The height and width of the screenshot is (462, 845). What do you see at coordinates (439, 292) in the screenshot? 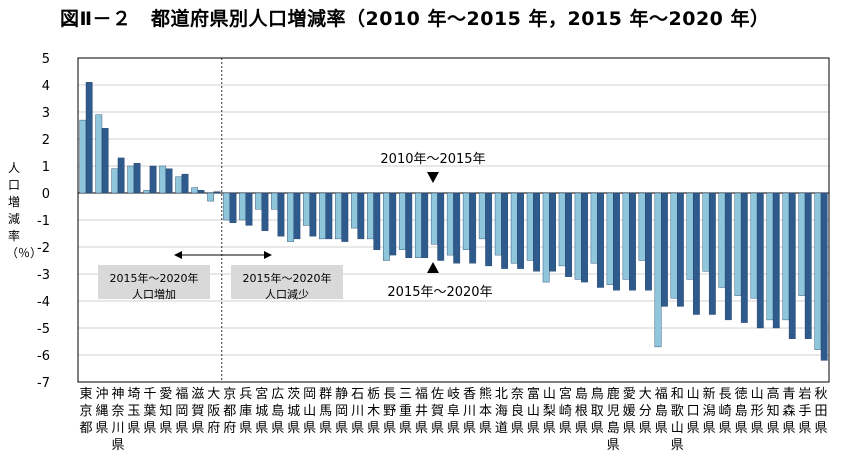
I see `annotation-lower: 2015年～2020年` at bounding box center [439, 292].